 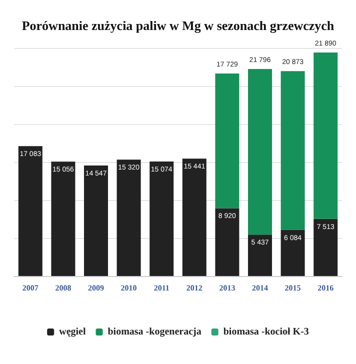 What do you see at coordinates (292, 288) in the screenshot?
I see `x-tick-label: 2015` at bounding box center [292, 288].